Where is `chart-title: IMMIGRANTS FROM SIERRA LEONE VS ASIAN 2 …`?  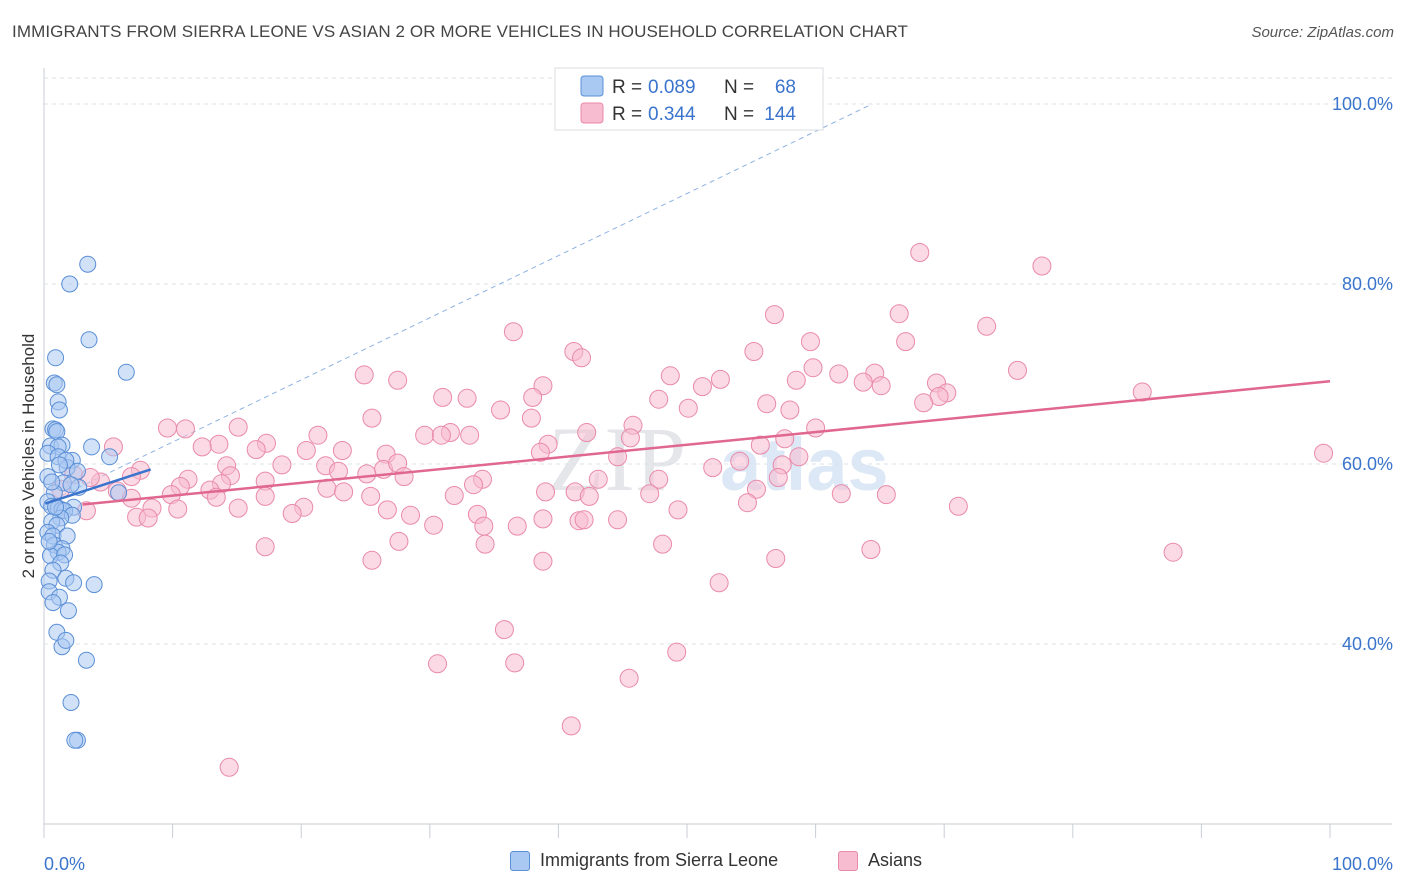
chart-title: IMMIGRANTS FROM SIERRA LEONE VS ASIAN 2 … is located at coordinates (460, 31).